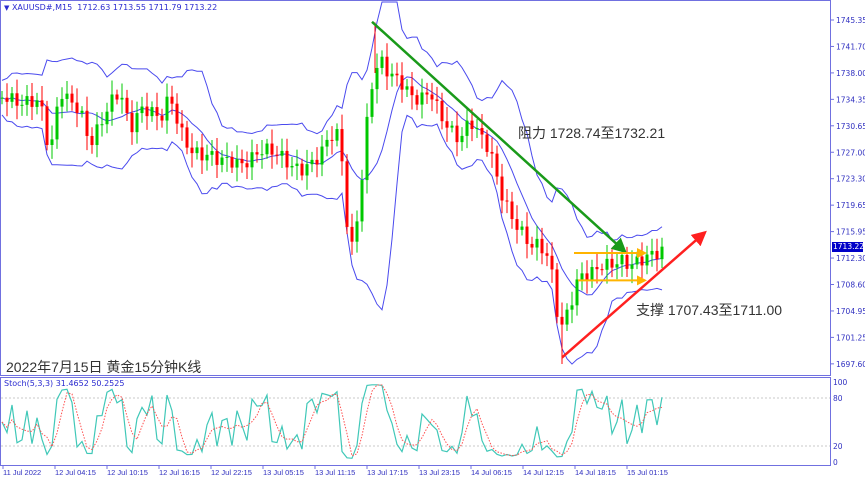 The height and width of the screenshot is (480, 865). Describe the element at coordinates (838, 446) in the screenshot. I see `stoch-tick-label: 20` at that location.